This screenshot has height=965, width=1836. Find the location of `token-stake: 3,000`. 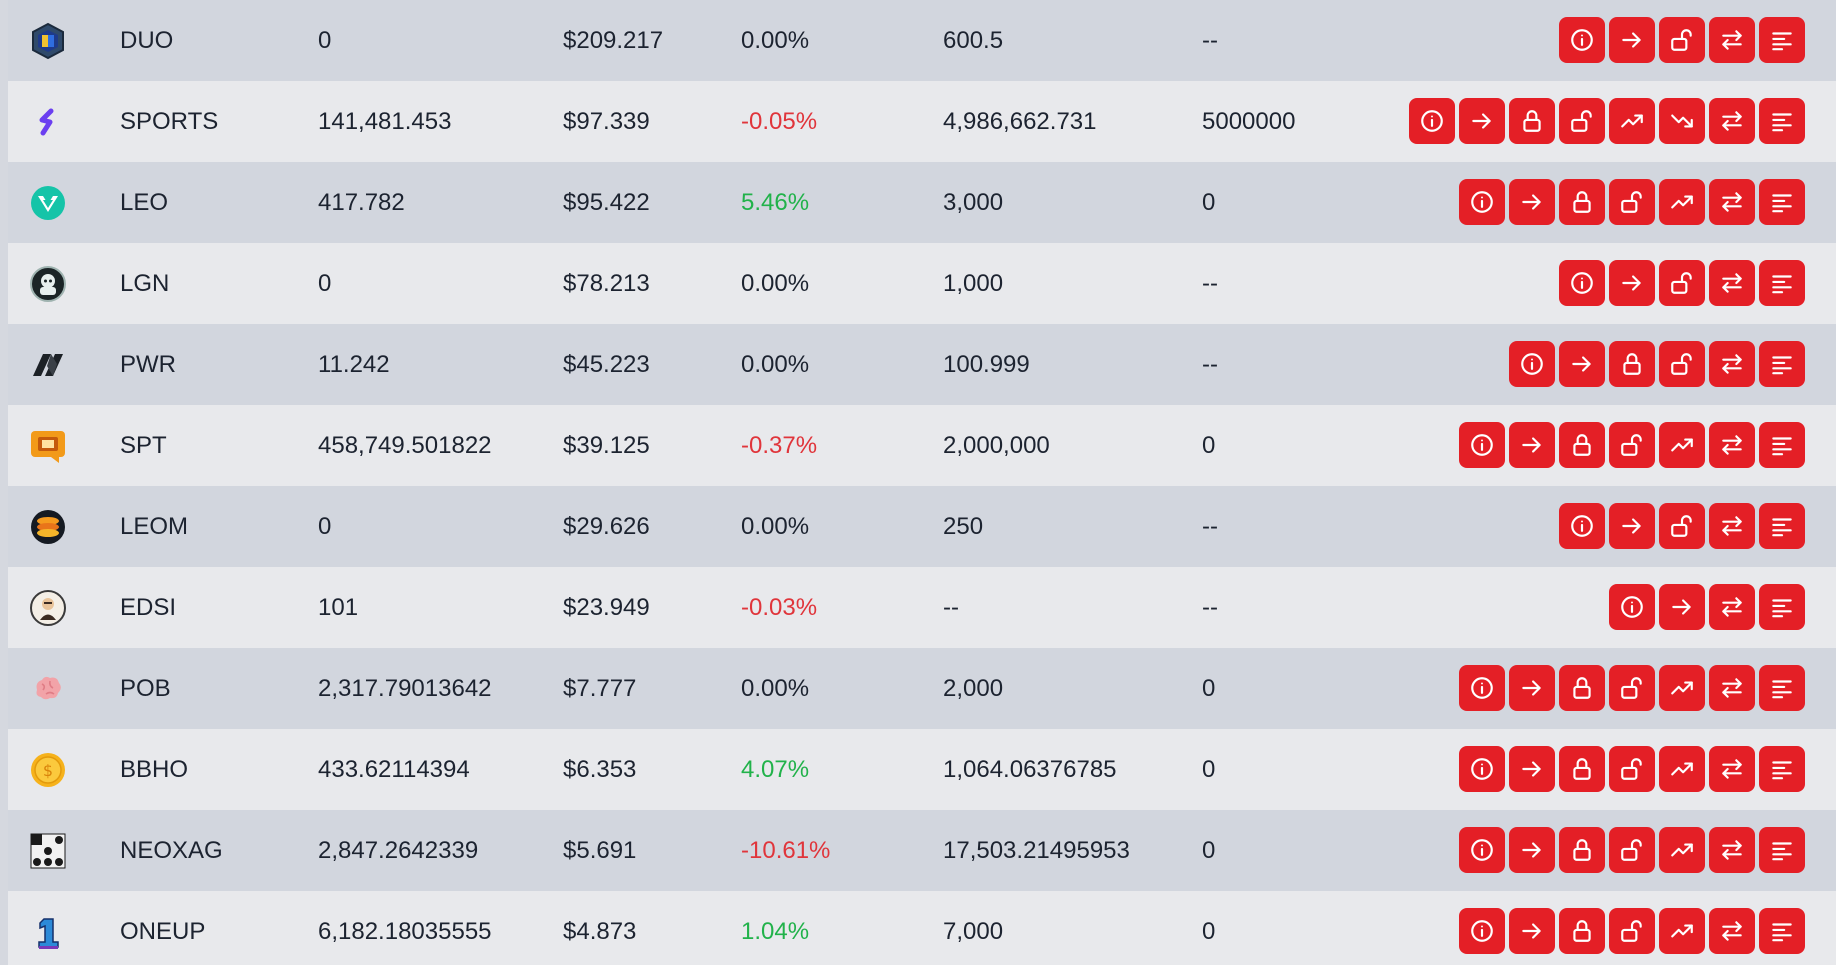

token-stake: 3,000 is located at coordinates (973, 202).